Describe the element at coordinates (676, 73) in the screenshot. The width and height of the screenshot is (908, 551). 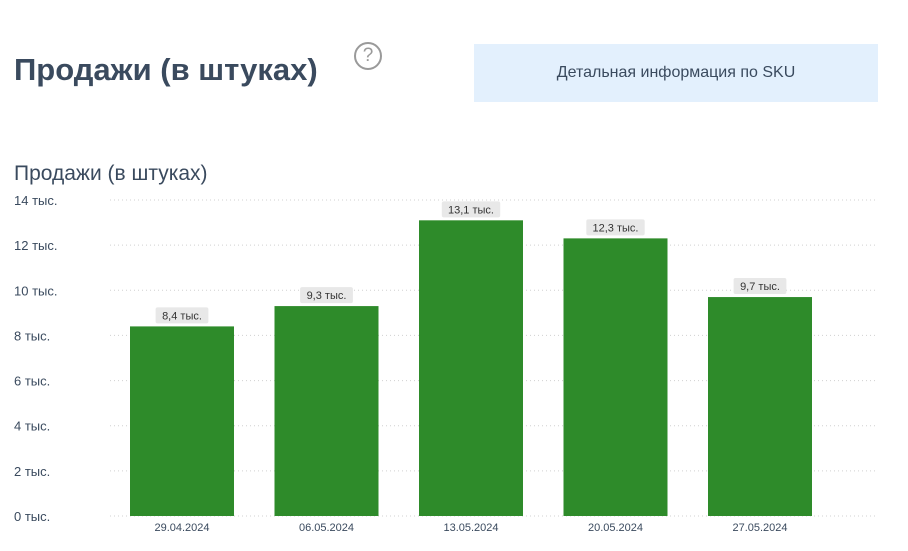
I see `sku-details-button: Детальная информация по SKU` at that location.